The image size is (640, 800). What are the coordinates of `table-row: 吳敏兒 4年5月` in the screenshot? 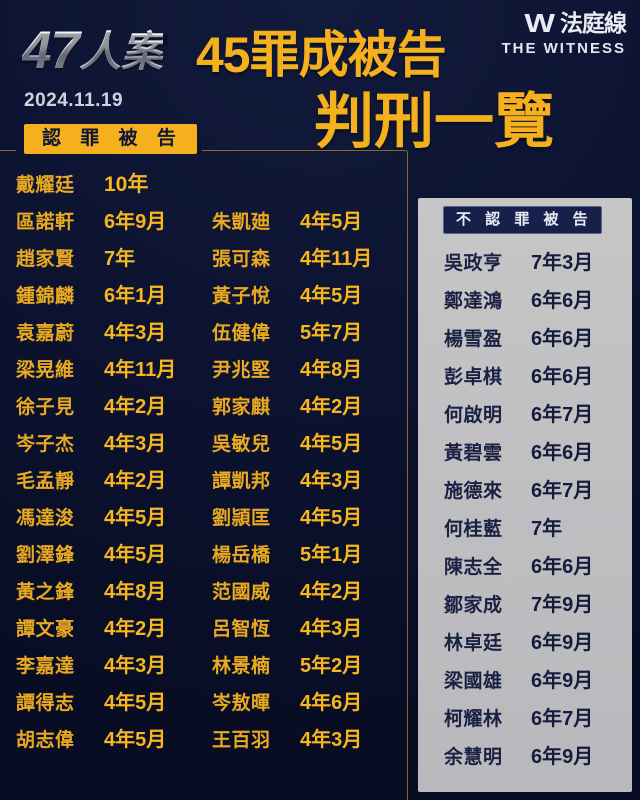 It's located at (307, 445).